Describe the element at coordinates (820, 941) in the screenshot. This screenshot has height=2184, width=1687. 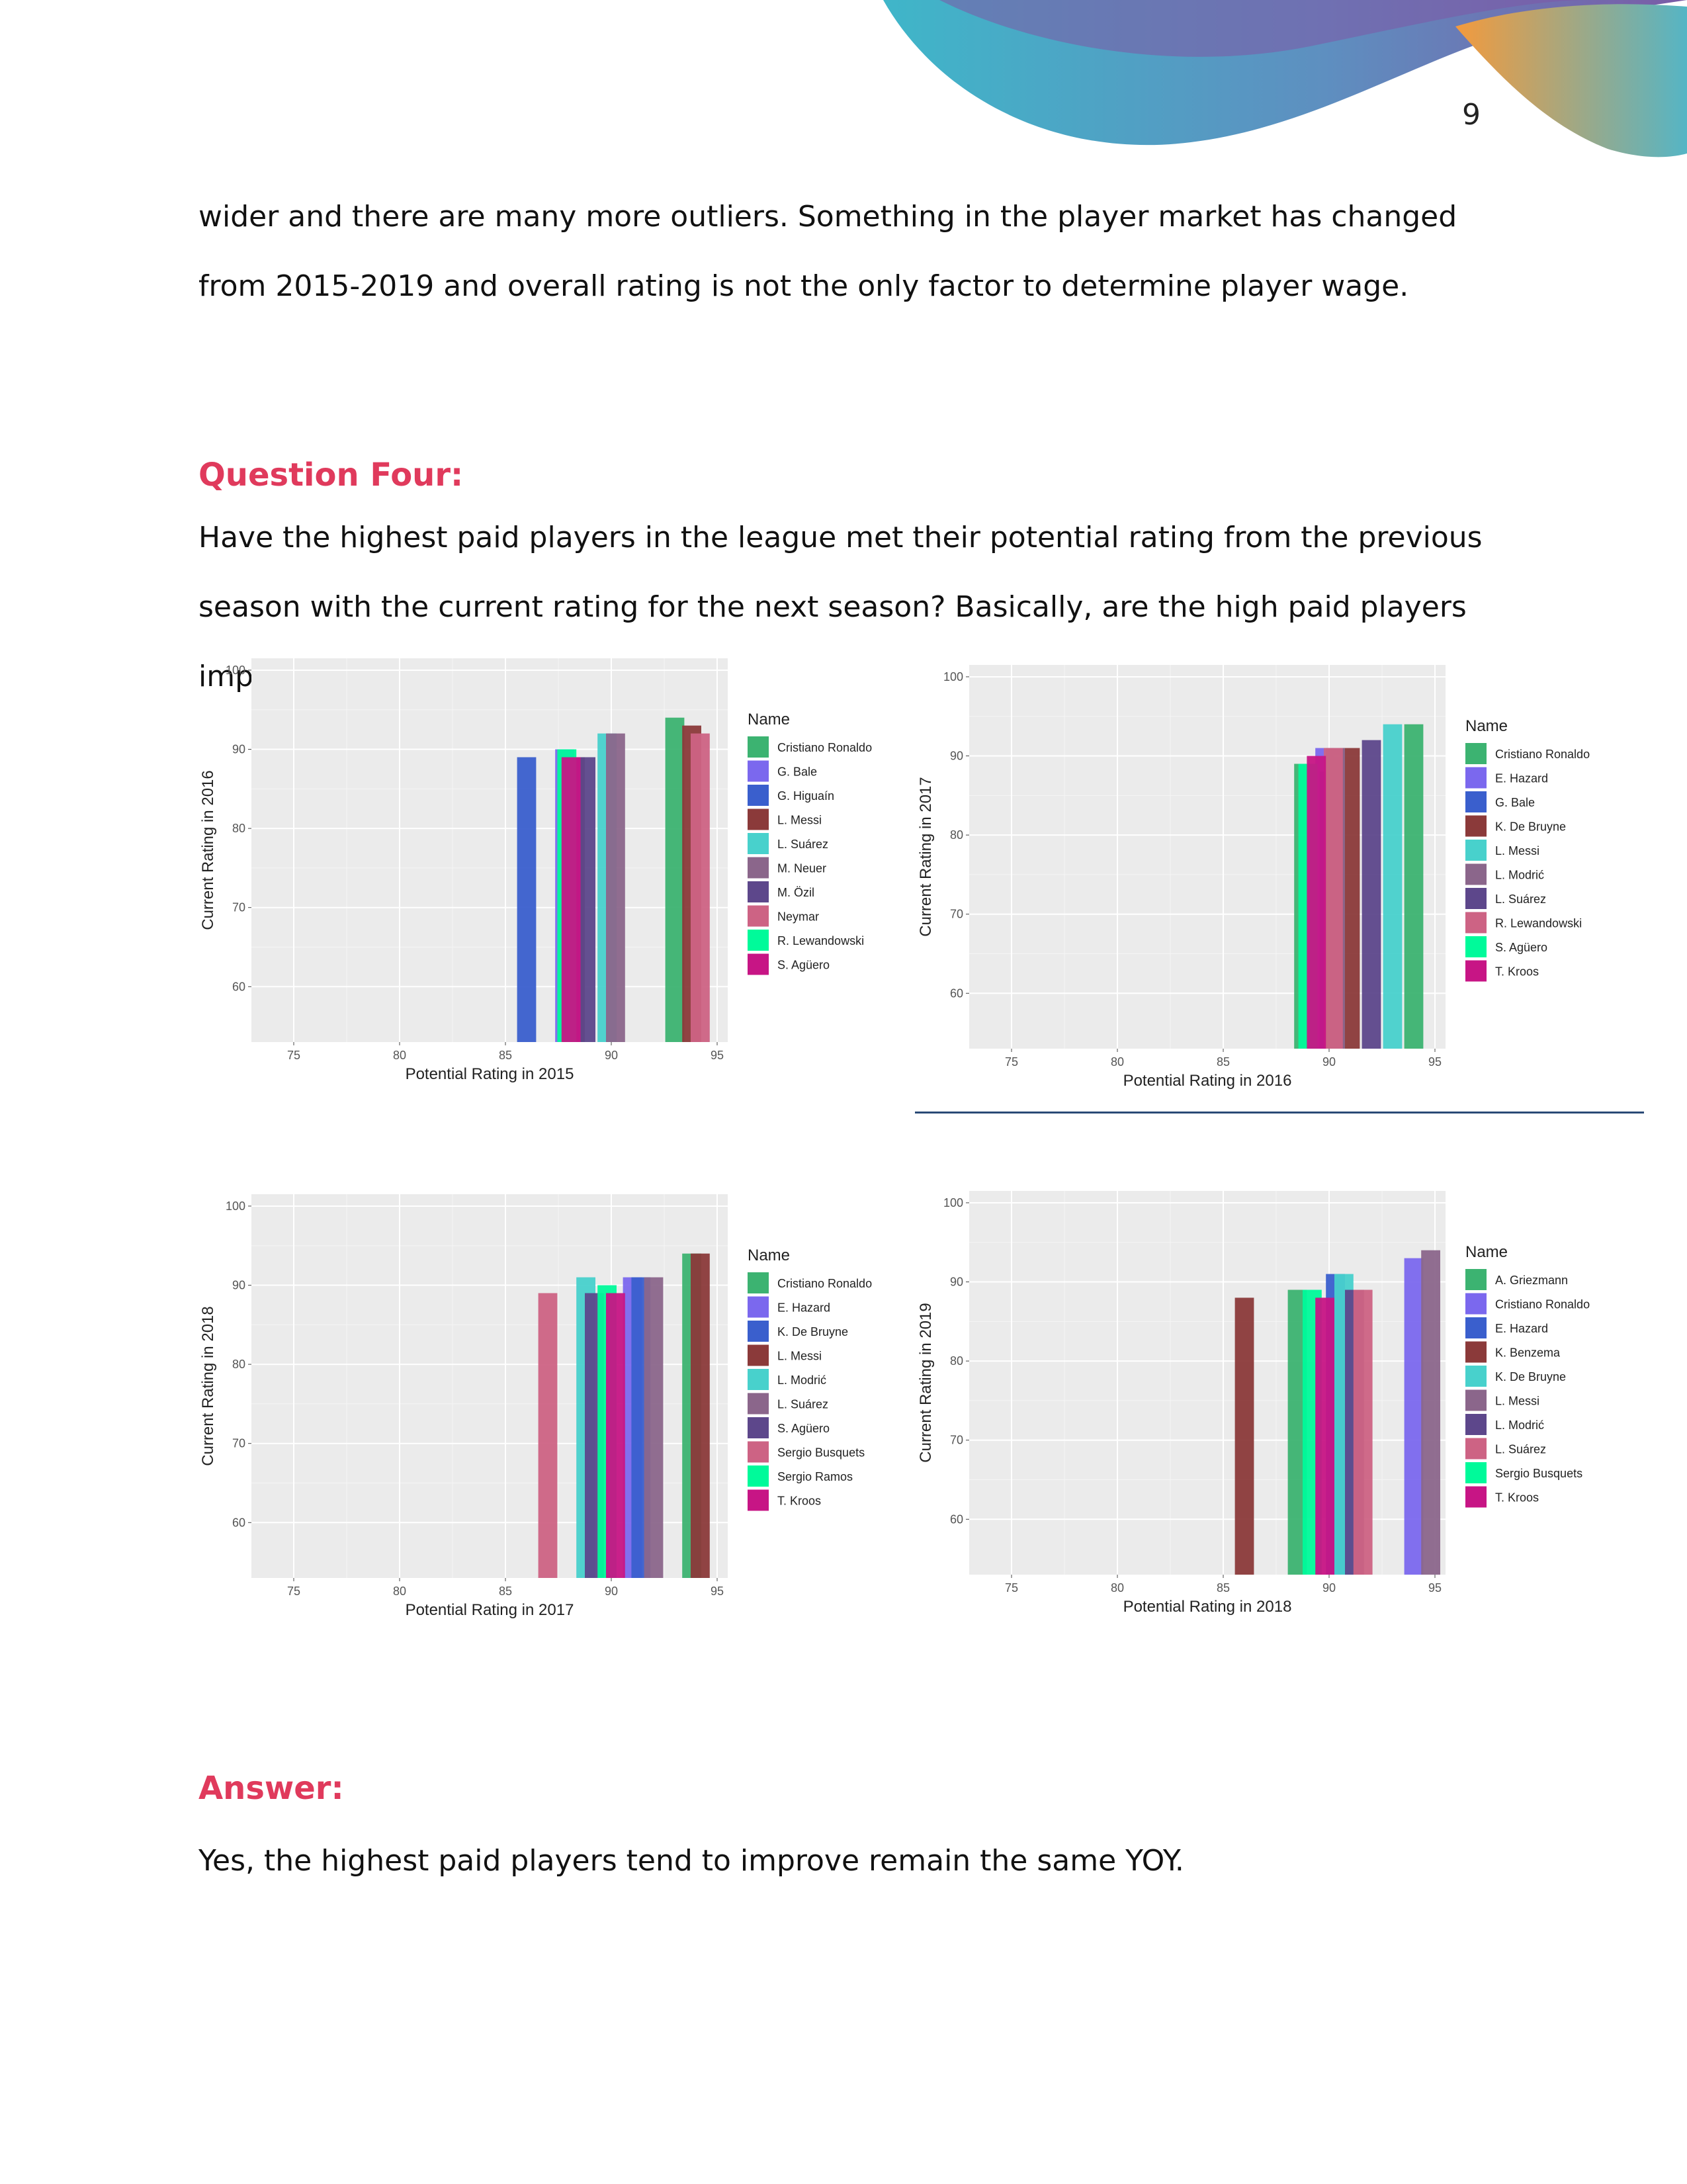
I see `legend-entry: R. Lewandowski` at that location.